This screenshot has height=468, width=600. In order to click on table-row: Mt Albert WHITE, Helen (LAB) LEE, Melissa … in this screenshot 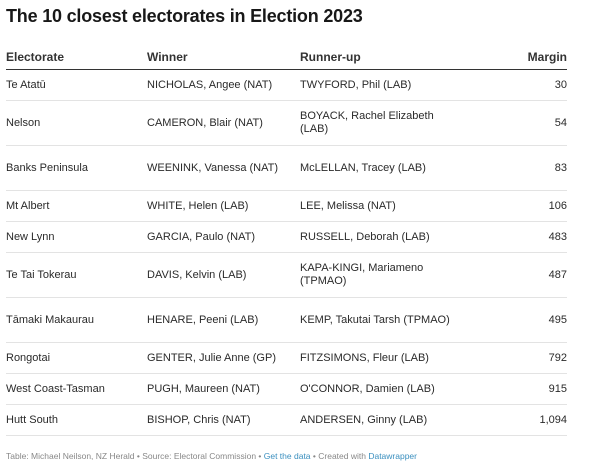, I will do `click(286, 206)`.